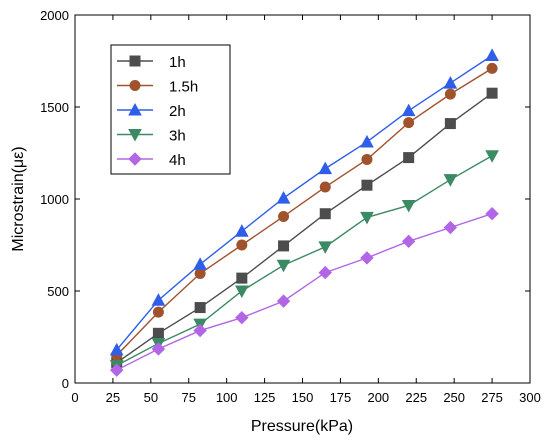 Image resolution: width=550 pixels, height=444 pixels. What do you see at coordinates (189, 397) in the screenshot?
I see `x-tick-label: 75` at bounding box center [189, 397].